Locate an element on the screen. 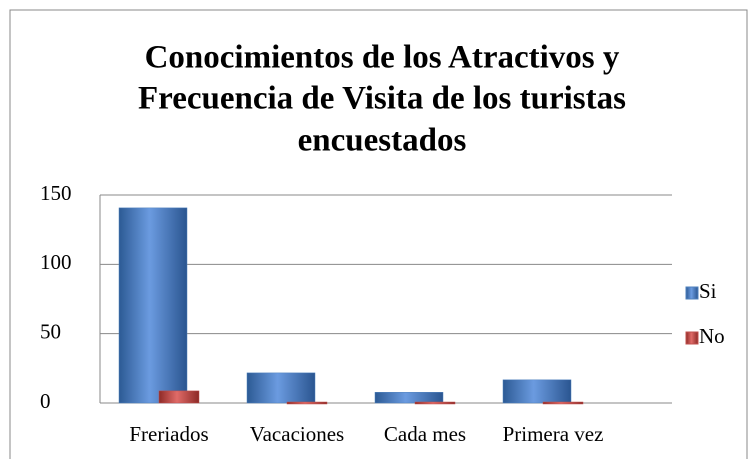  chart-title: Frecuencia de Visita de los turistas is located at coordinates (382, 99).